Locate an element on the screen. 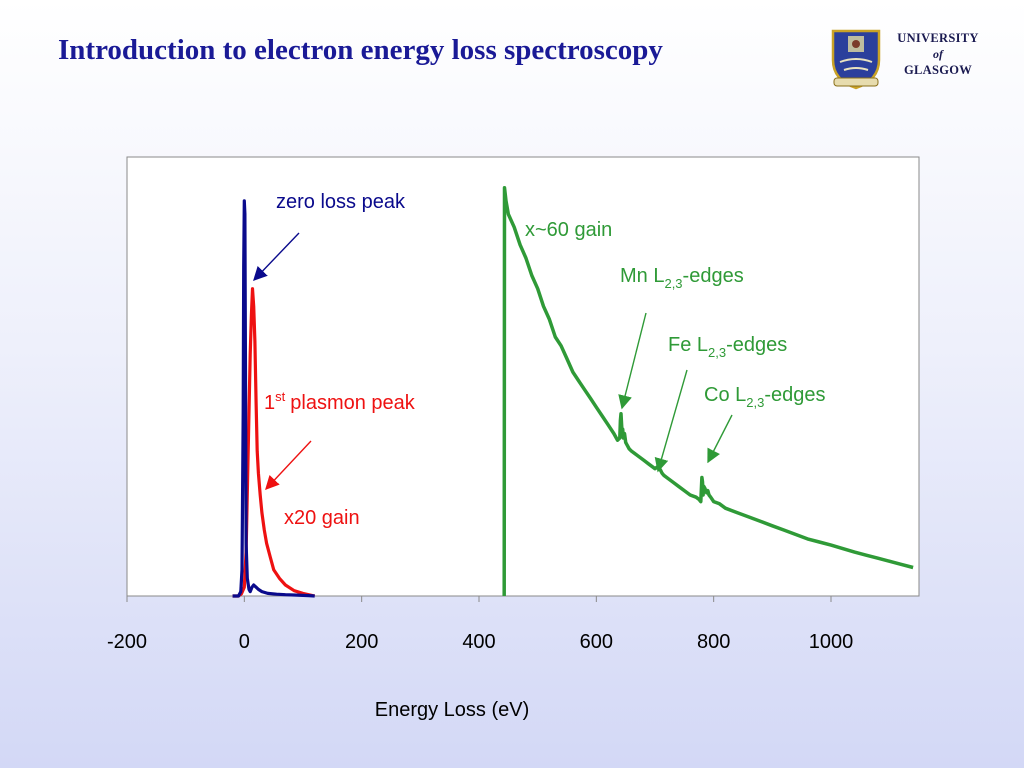  fe-edge-suffix: -edges is located at coordinates (756, 345).